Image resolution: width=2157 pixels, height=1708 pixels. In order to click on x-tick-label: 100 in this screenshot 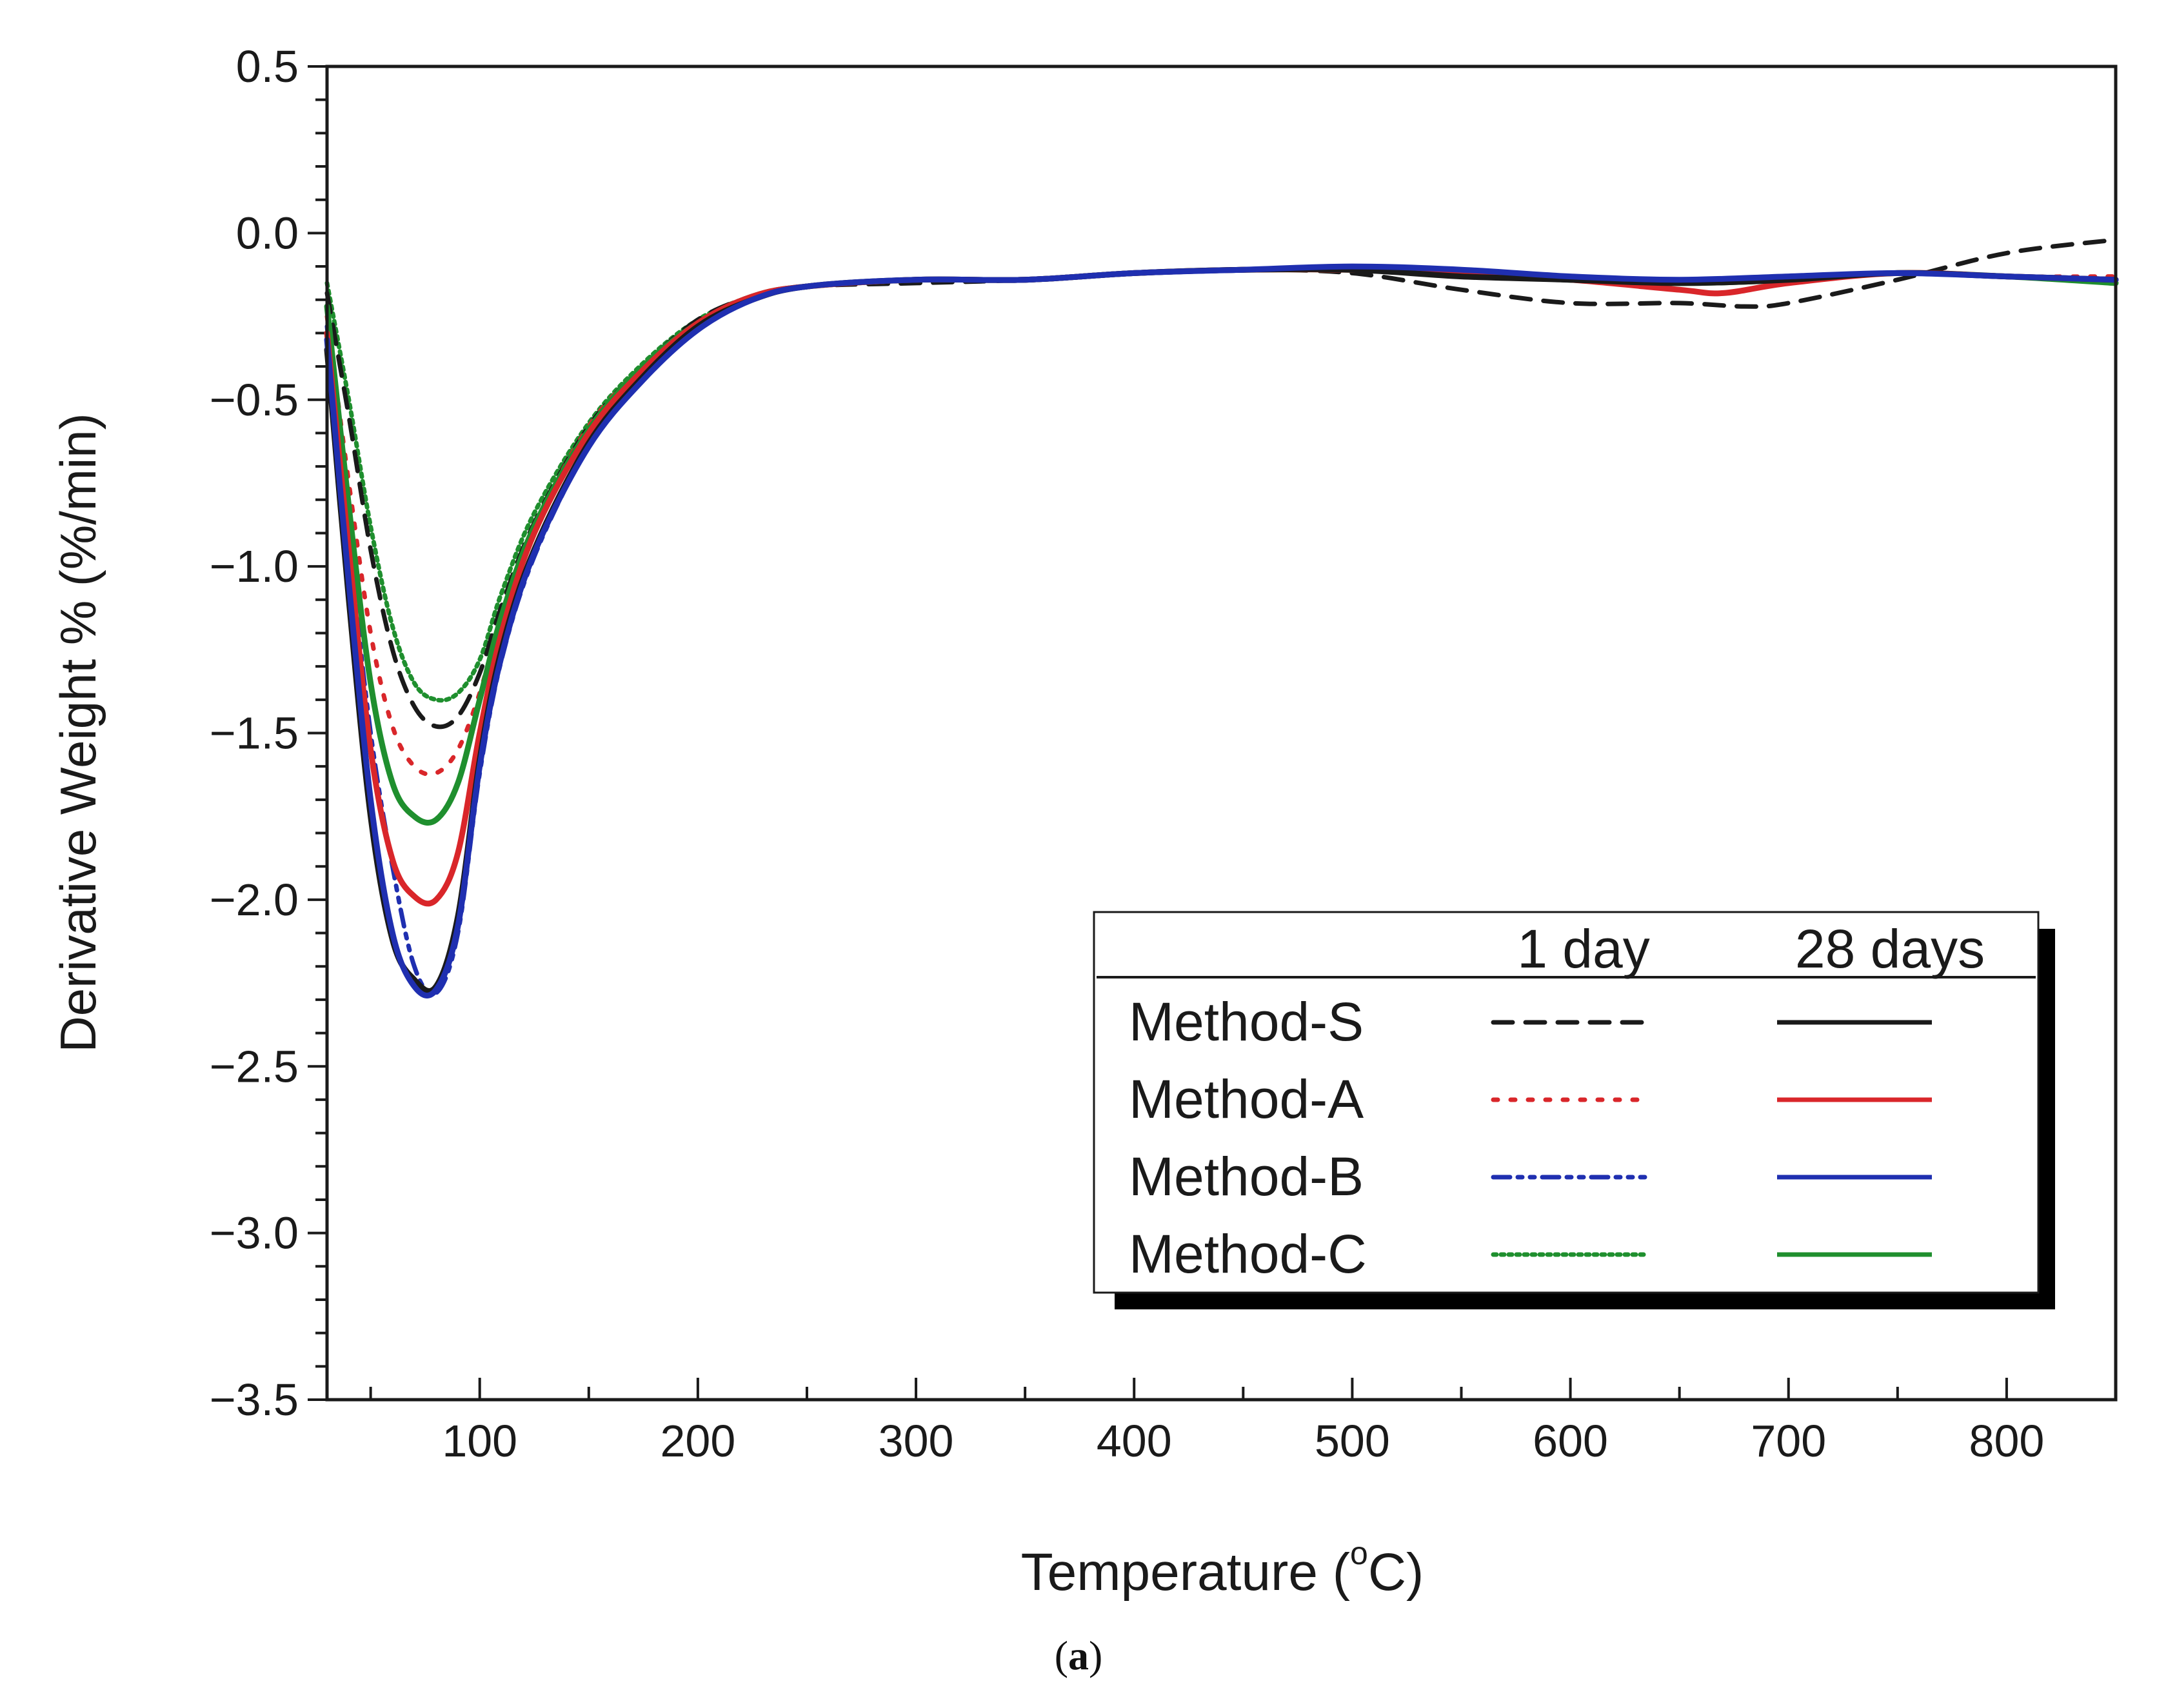, I will do `click(480, 1441)`.